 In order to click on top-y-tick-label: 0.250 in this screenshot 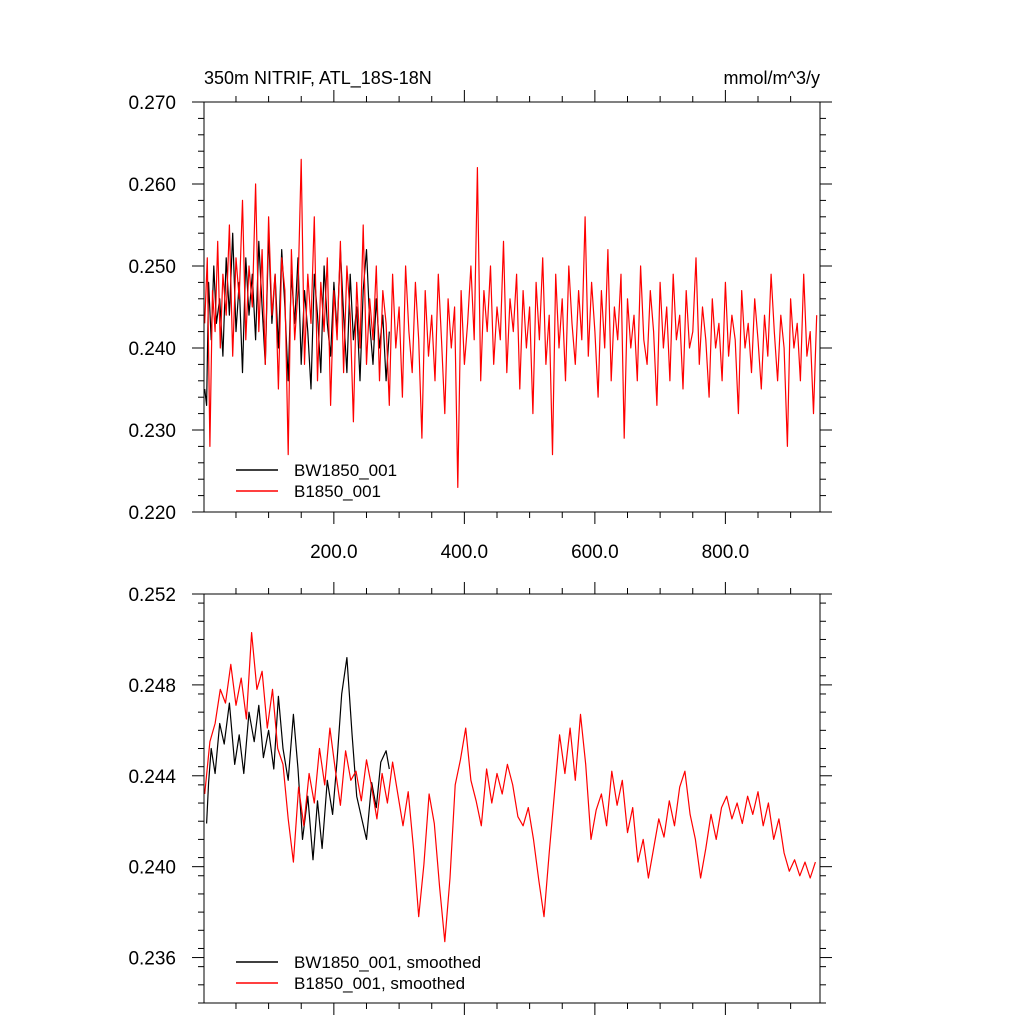, I will do `click(152, 267)`.